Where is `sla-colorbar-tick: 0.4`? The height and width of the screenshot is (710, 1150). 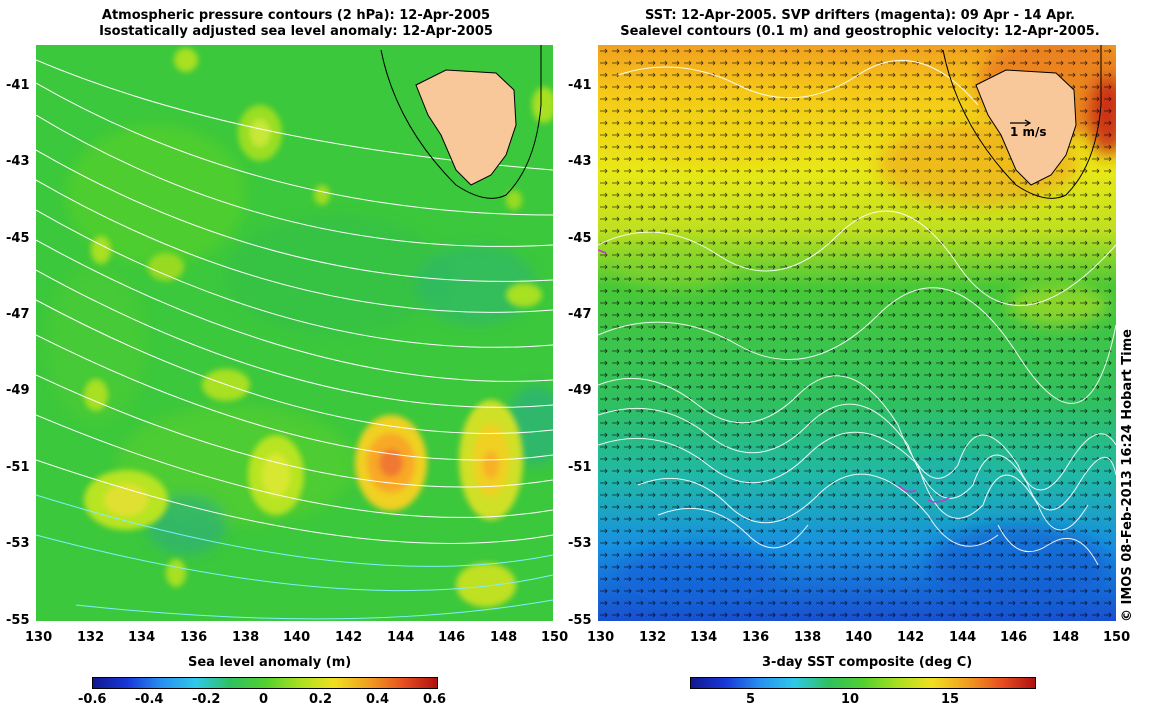
sla-colorbar-tick: 0.4 is located at coordinates (378, 699).